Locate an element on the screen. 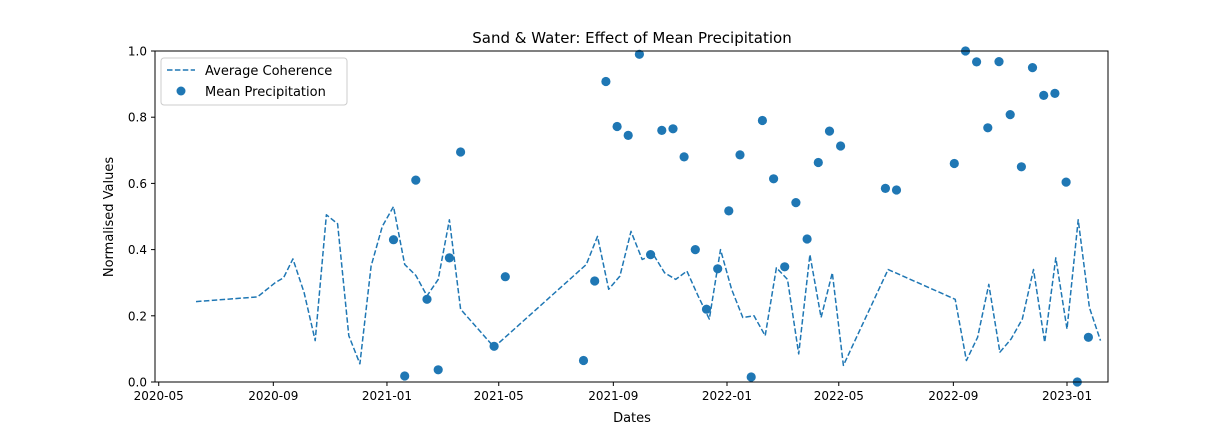 The image size is (1232, 429). x-tick-label: 2022-01 is located at coordinates (727, 396).